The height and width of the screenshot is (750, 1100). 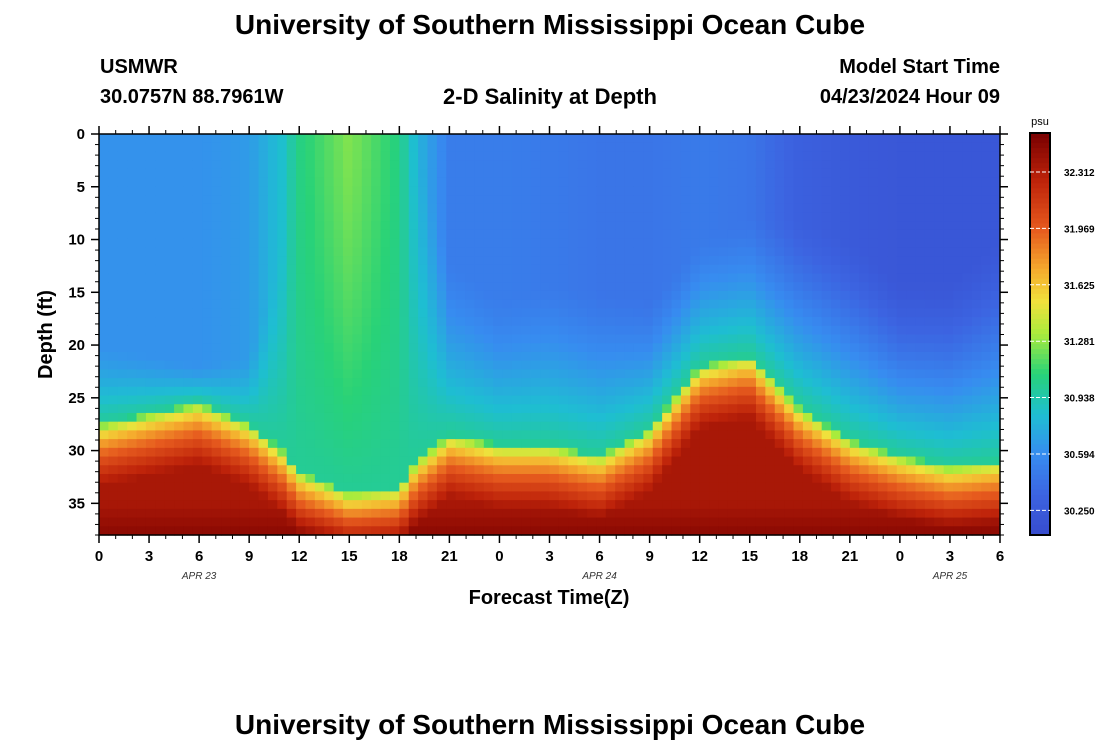 I want to click on colorbar-tick-label: 31.281, so click(x=1079, y=342).